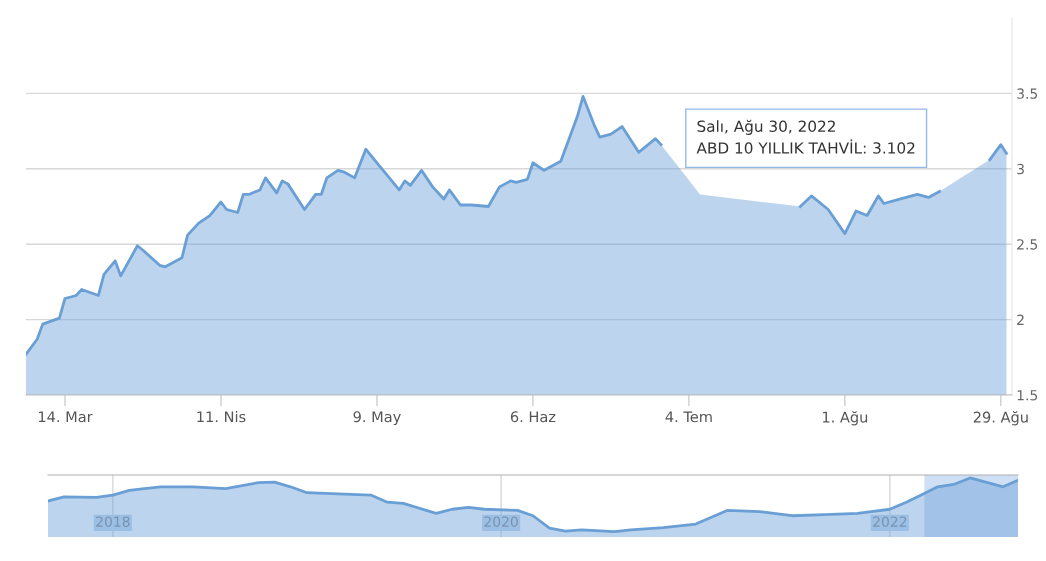 The height and width of the screenshot is (561, 1046). What do you see at coordinates (113, 521) in the screenshot?
I see `x-tick-label: 2018` at bounding box center [113, 521].